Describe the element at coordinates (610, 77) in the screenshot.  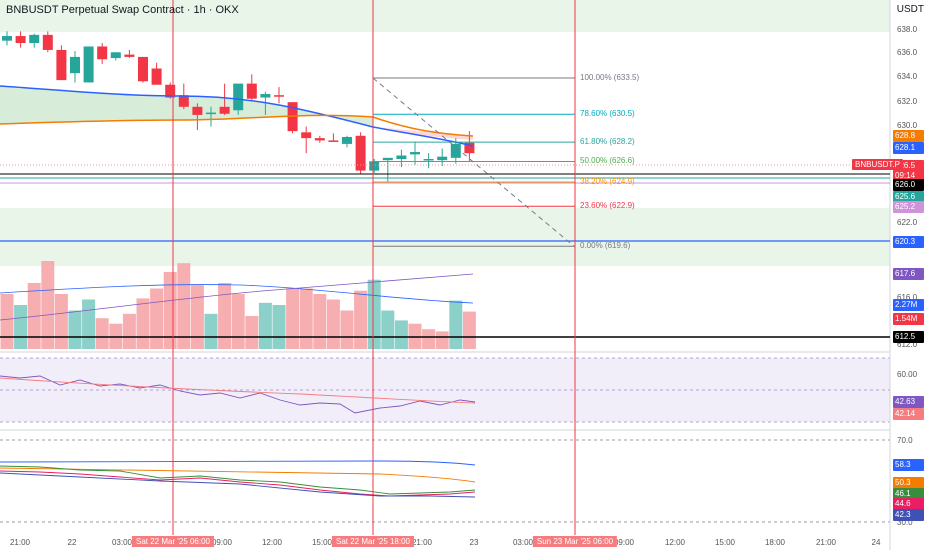
I see `fib-level-label: 100.00% (633.5)` at that location.